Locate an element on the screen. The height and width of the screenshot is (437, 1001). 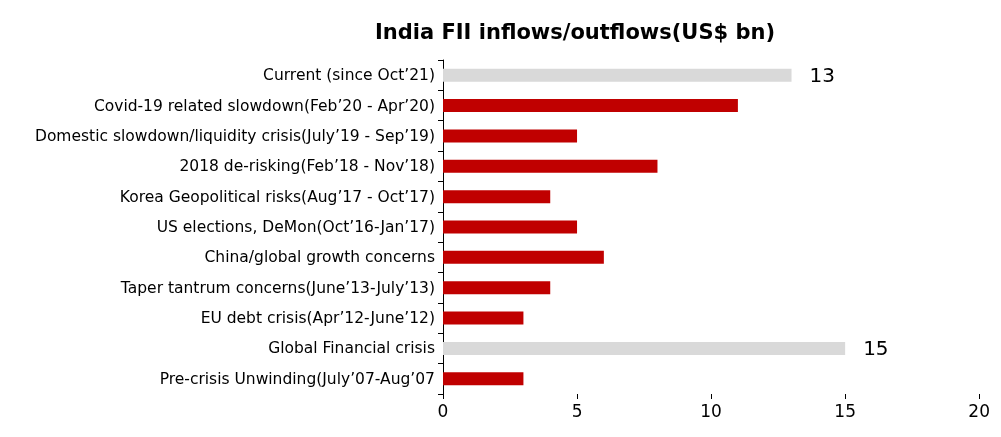
y-tick-label: Current (since Oct’21) is located at coordinates (349, 75).